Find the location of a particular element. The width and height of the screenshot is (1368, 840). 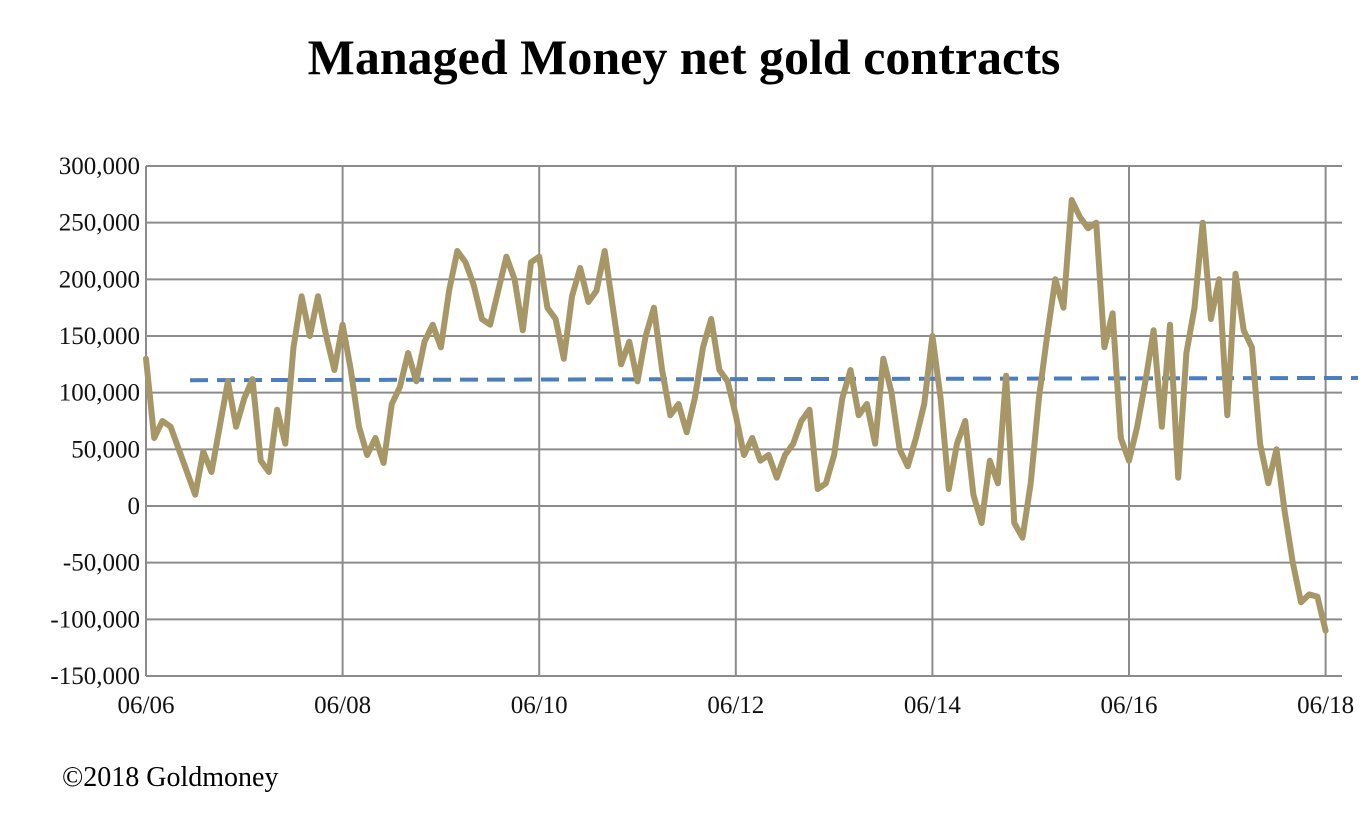

x-tick-label: 06/12 is located at coordinates (735, 705).